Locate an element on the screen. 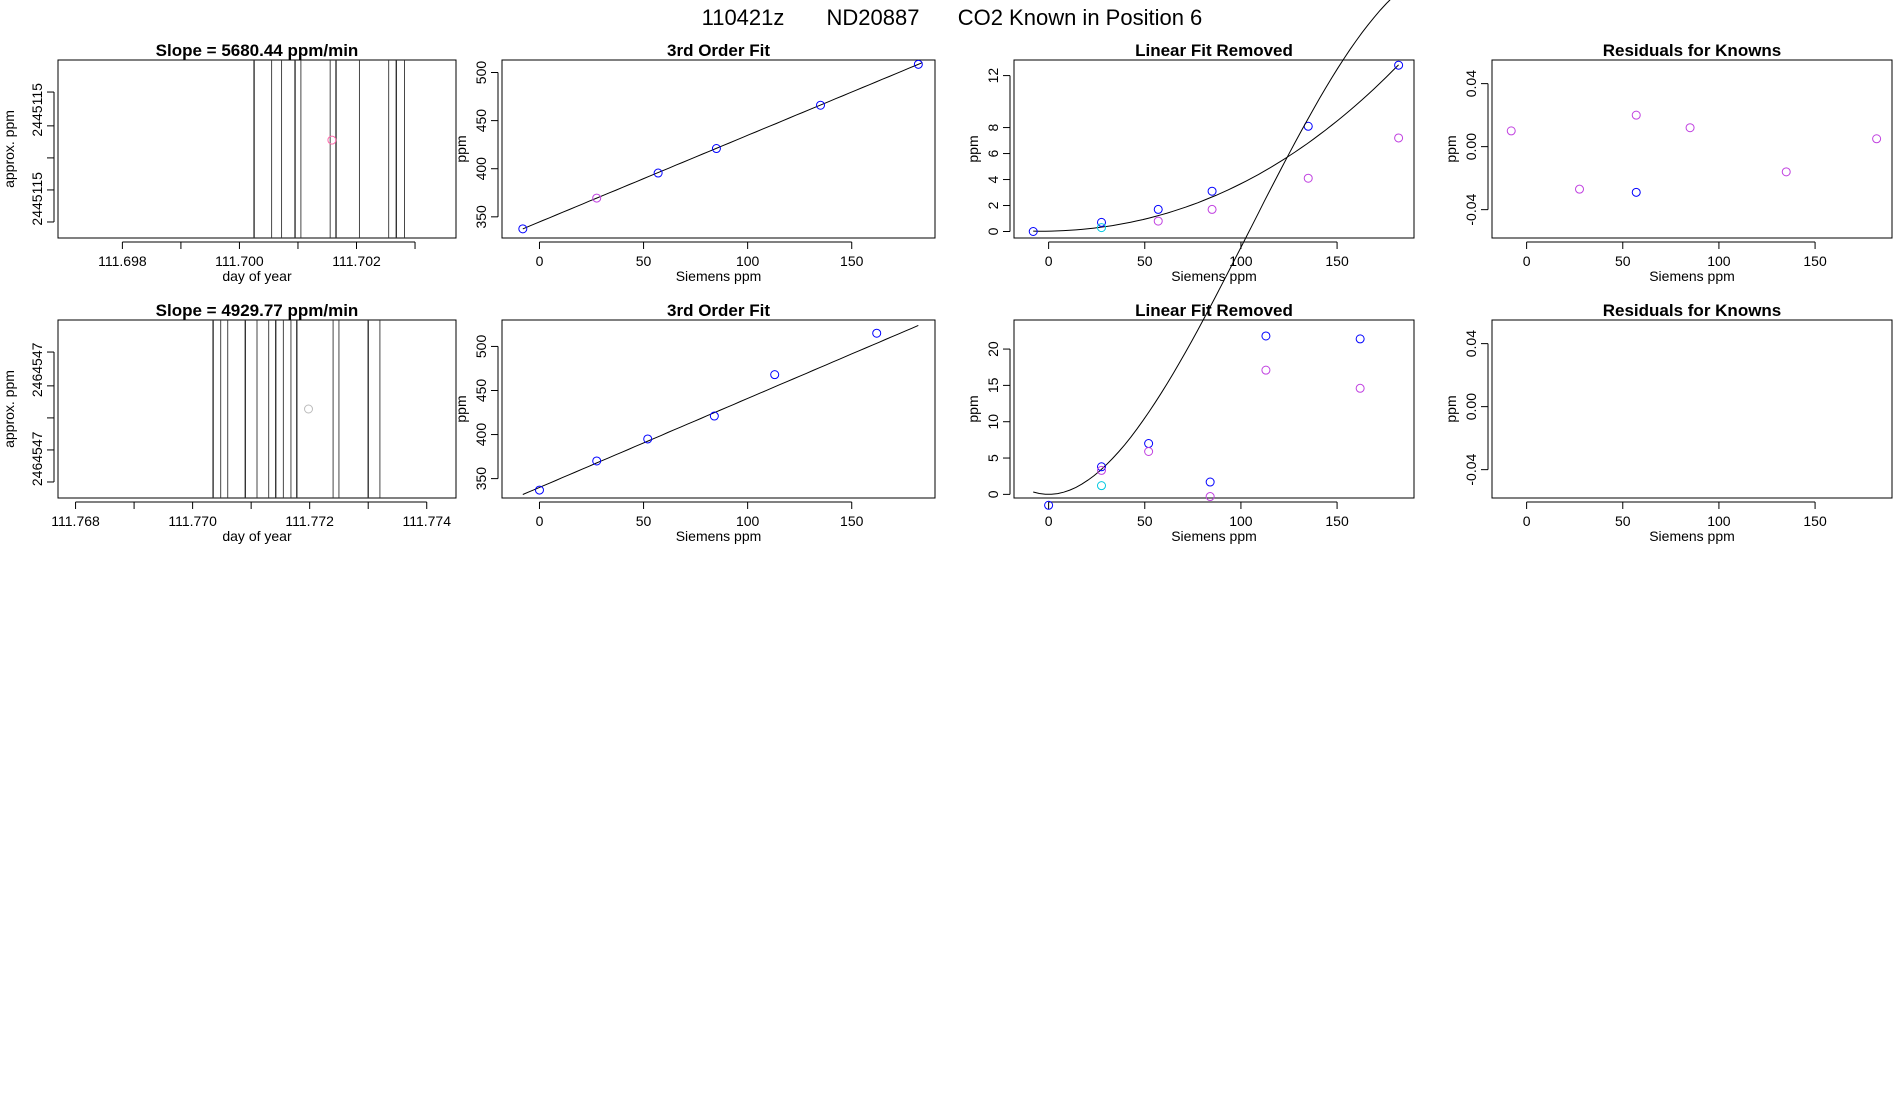 The width and height of the screenshot is (1900, 1100). chart-4-x-tick-label-1: 0 is located at coordinates (1527, 261).